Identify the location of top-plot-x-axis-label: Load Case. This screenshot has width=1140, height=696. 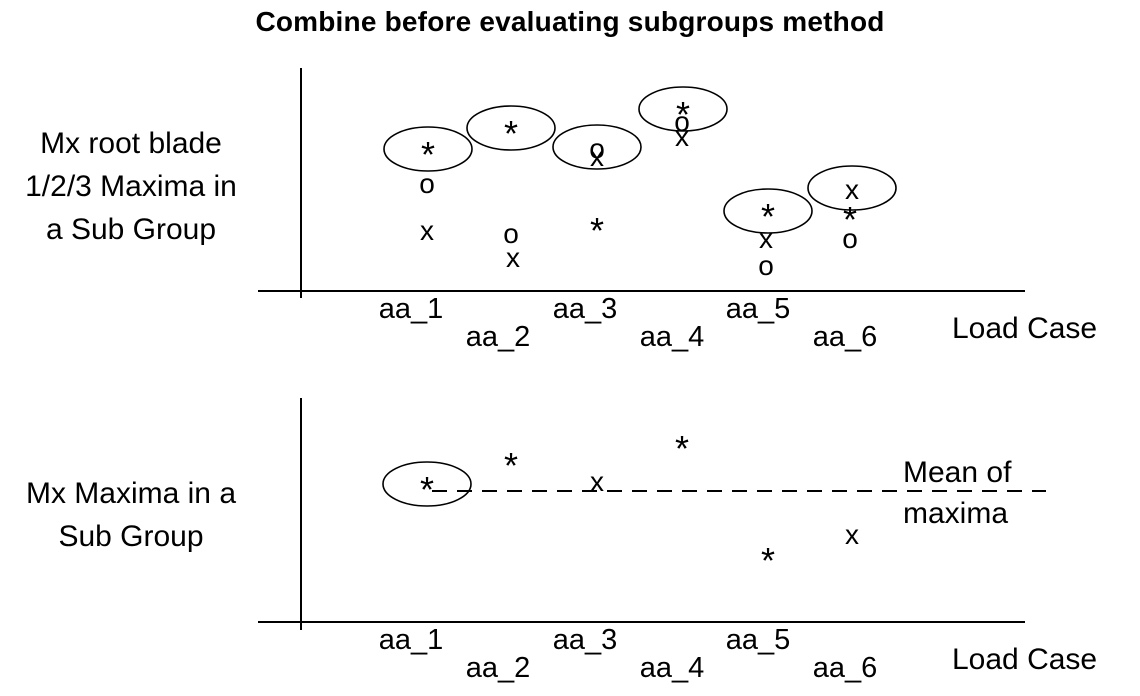
(1025, 328).